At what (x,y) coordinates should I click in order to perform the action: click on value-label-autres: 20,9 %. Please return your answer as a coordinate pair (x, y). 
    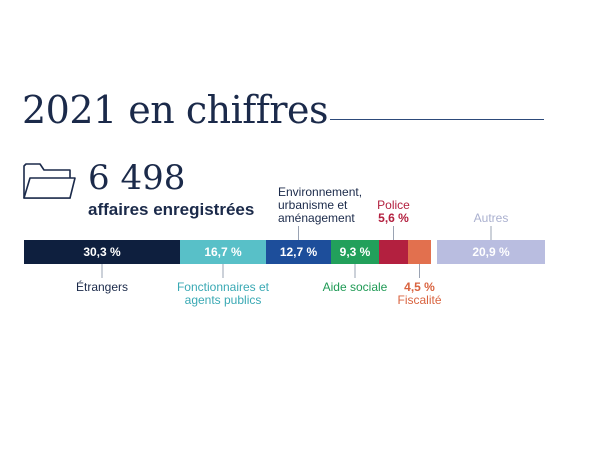
    Looking at the image, I should click on (491, 252).